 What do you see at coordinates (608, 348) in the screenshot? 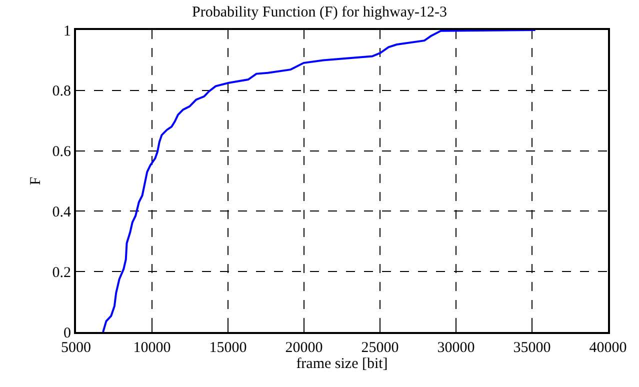
I see `x-tick-label: 40000` at bounding box center [608, 348].